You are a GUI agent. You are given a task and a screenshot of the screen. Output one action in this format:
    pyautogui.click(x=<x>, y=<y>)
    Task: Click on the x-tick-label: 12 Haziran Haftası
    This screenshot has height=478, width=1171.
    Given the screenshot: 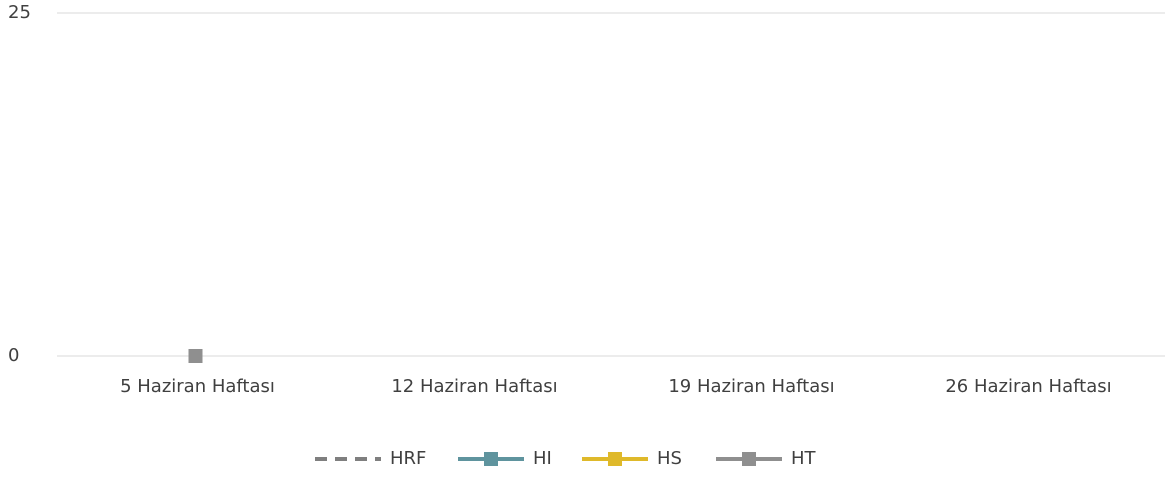 What is the action you would take?
    pyautogui.click(x=474, y=386)
    